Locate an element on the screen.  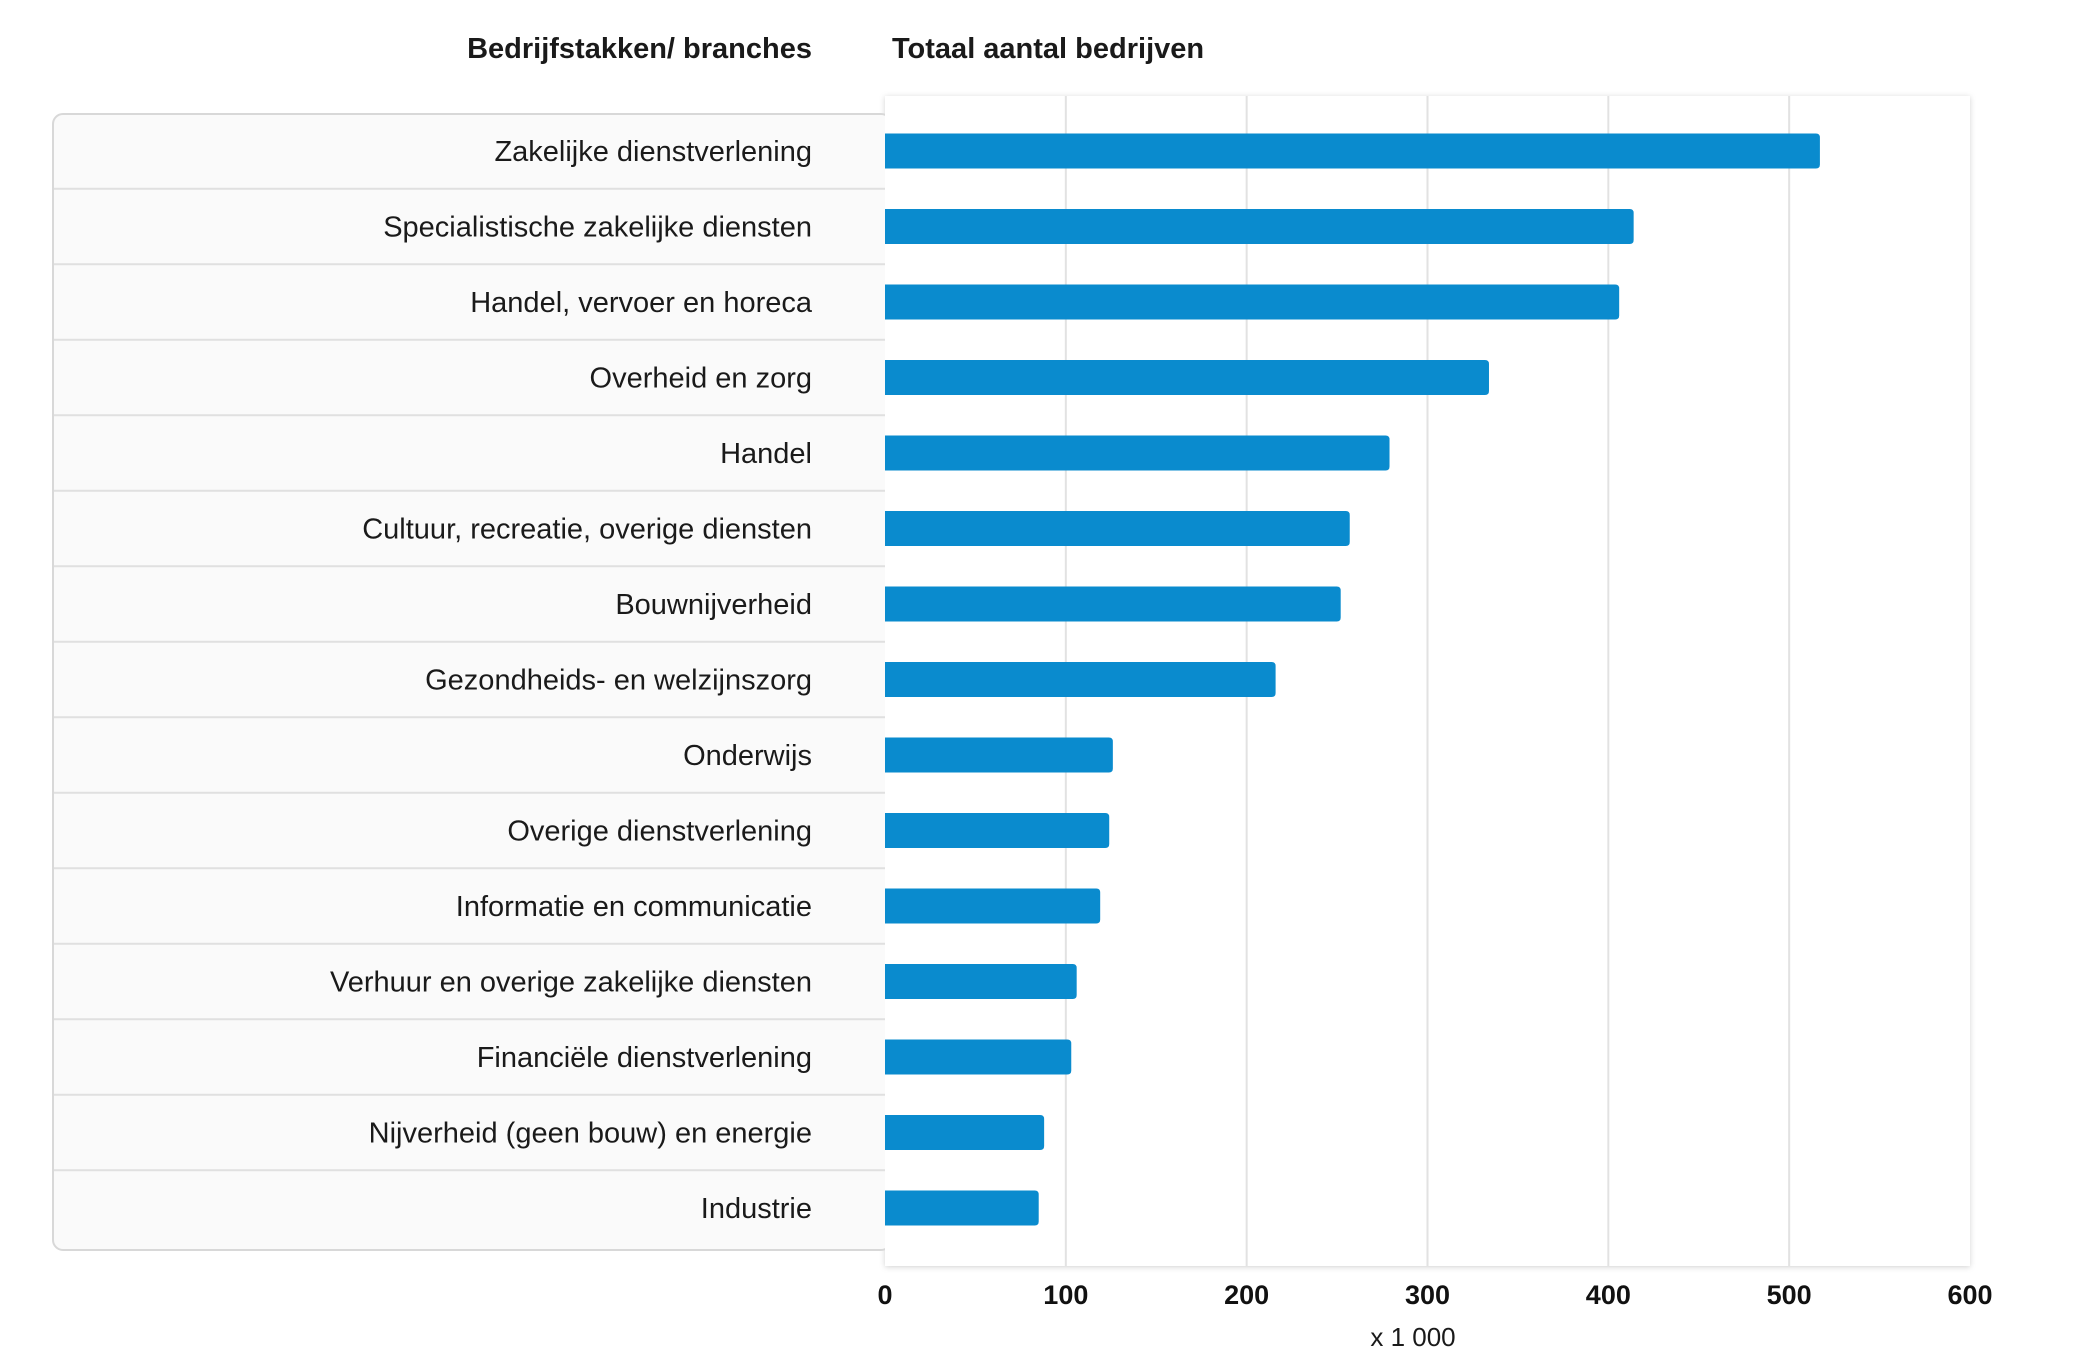
category-label: Industrie is located at coordinates (756, 1209).